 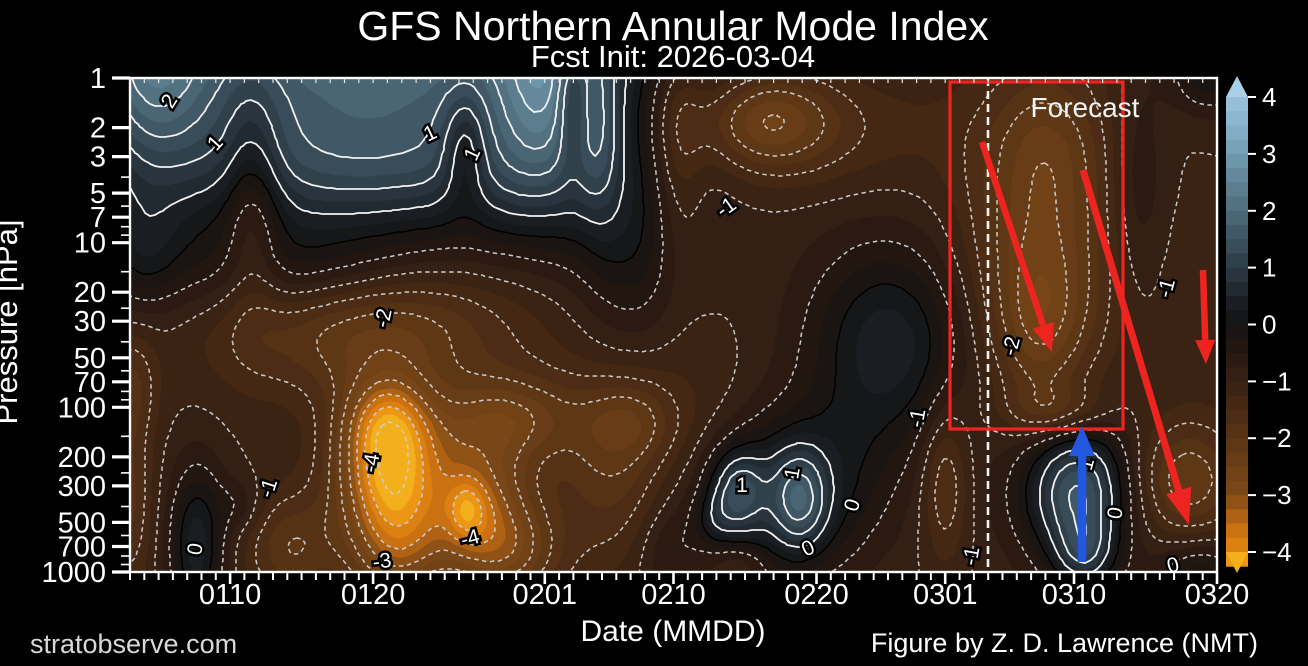 I want to click on svg-text: 100, so click(x=82, y=408).